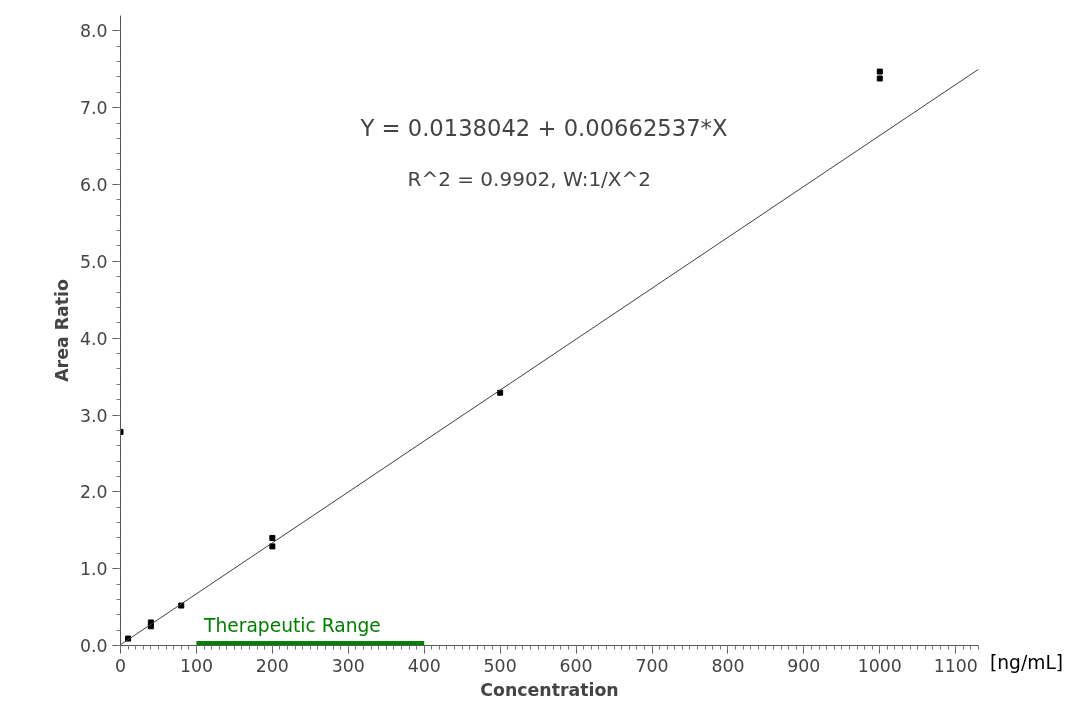  I want to click on series-label: Therapeutic Range, so click(292, 626).